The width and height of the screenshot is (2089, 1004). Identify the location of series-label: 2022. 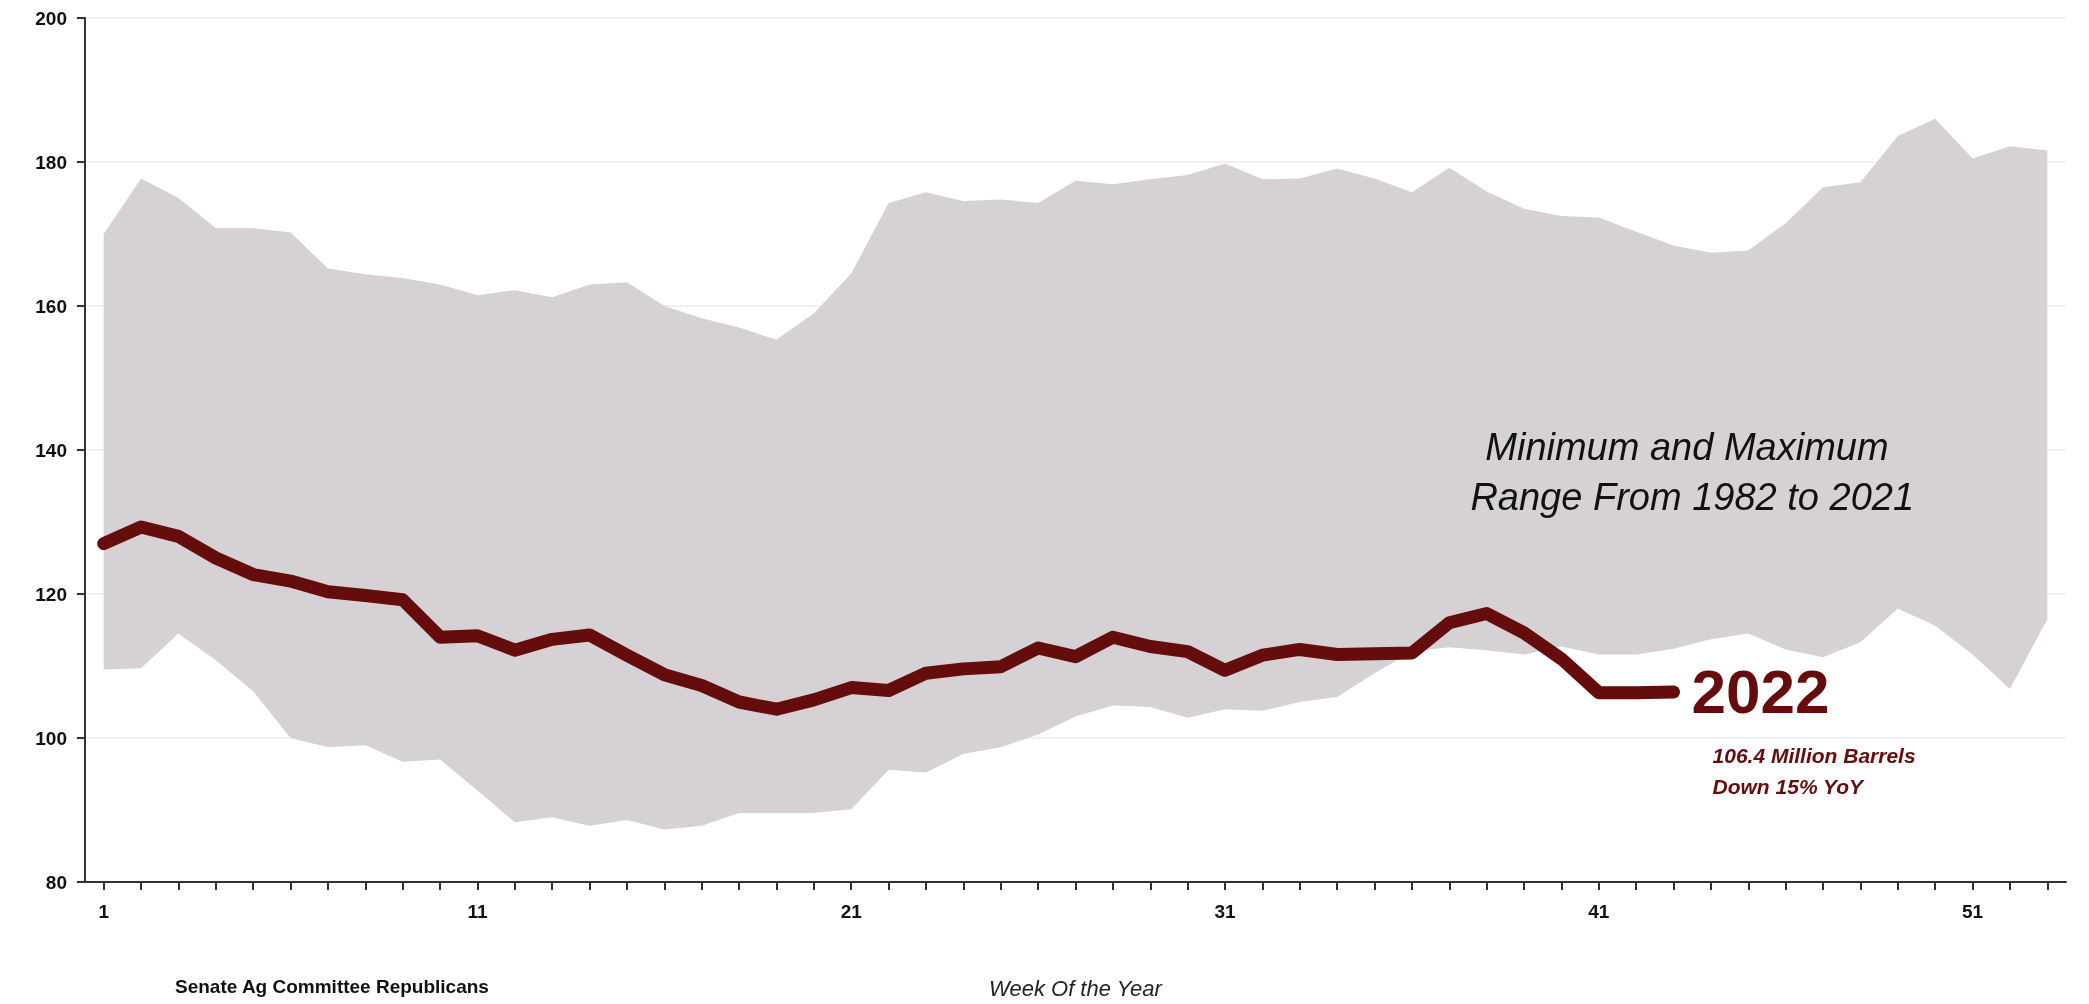
(1760, 692).